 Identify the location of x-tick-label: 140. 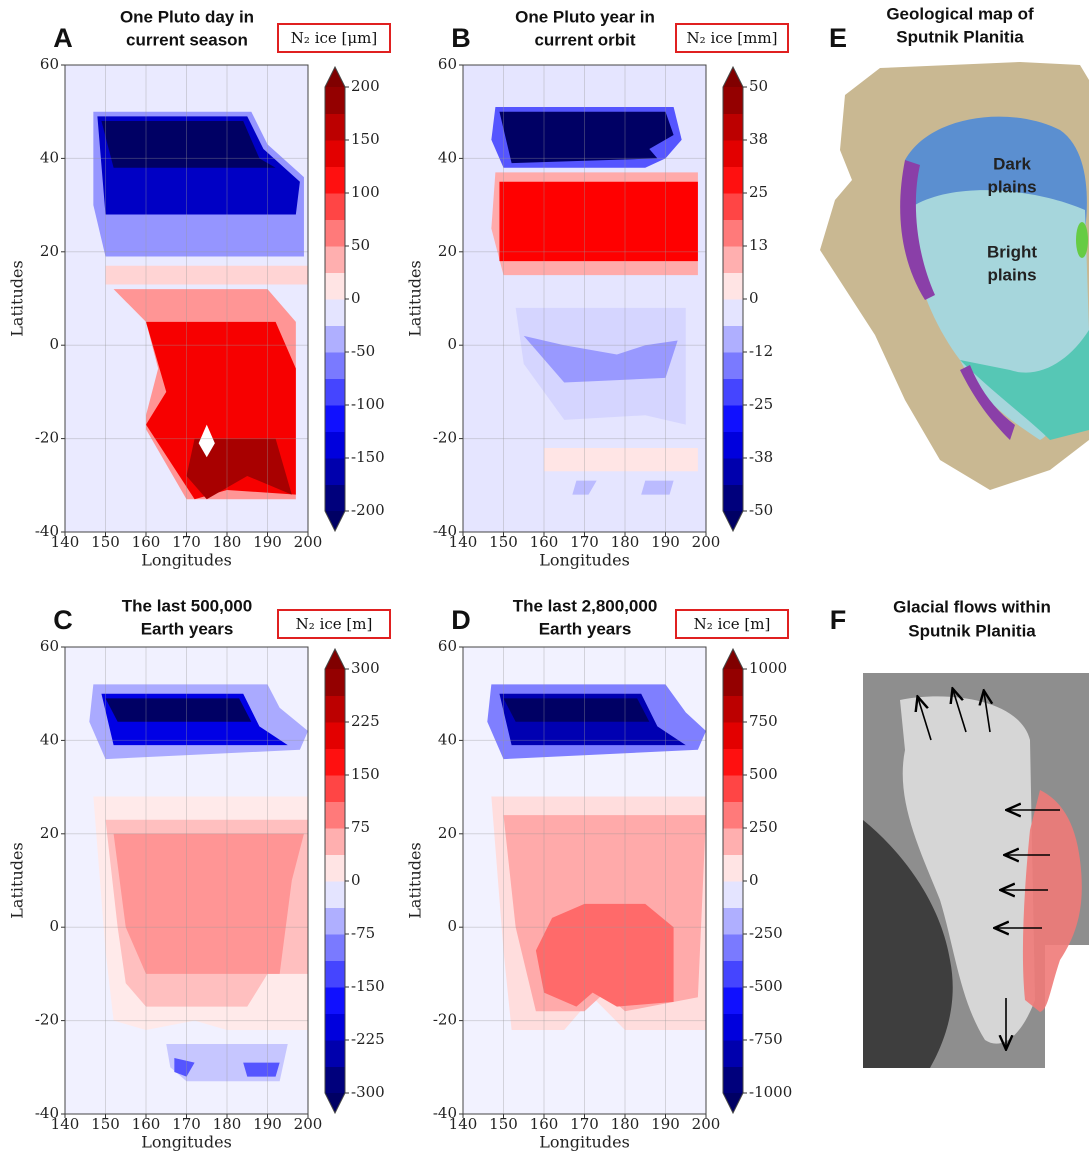
(463, 1124).